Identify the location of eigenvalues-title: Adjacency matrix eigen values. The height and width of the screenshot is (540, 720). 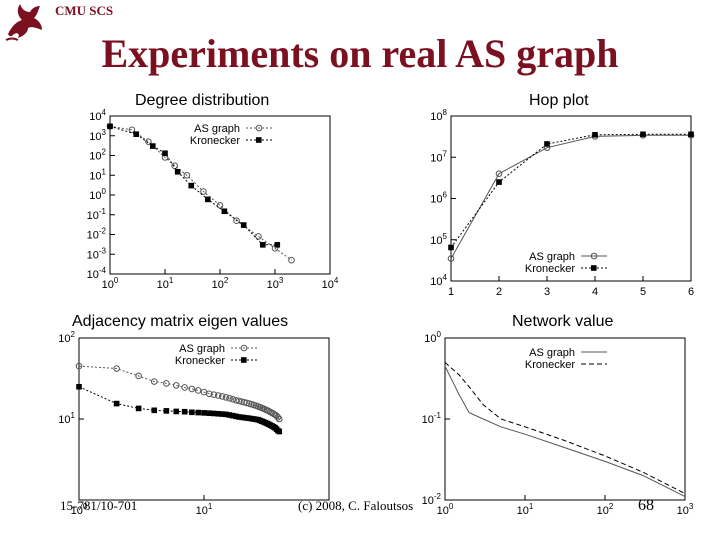
(180, 321).